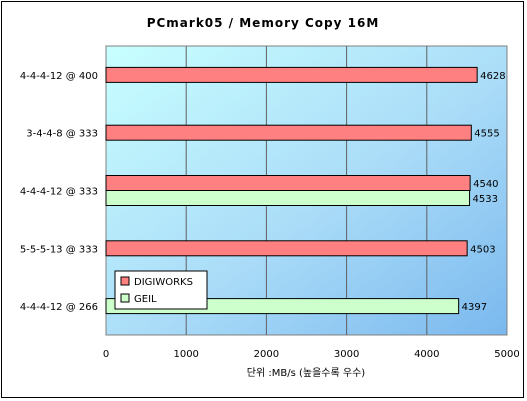 This screenshot has height=401, width=527. What do you see at coordinates (426, 354) in the screenshot?
I see `x-tick-label: 4000` at bounding box center [426, 354].